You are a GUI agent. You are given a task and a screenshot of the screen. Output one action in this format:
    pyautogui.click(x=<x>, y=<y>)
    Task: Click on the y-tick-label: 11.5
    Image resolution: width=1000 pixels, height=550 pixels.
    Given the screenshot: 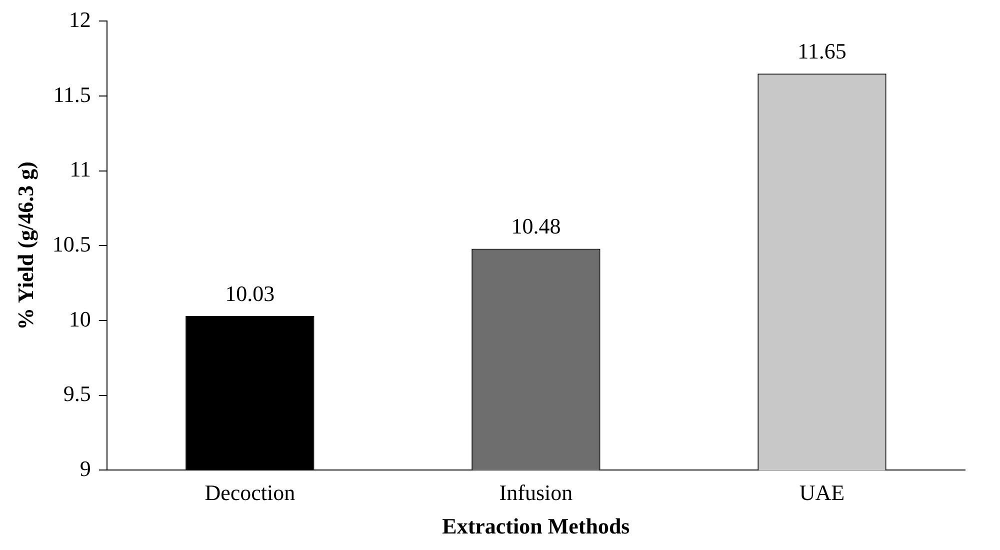 What is the action you would take?
    pyautogui.click(x=72, y=94)
    